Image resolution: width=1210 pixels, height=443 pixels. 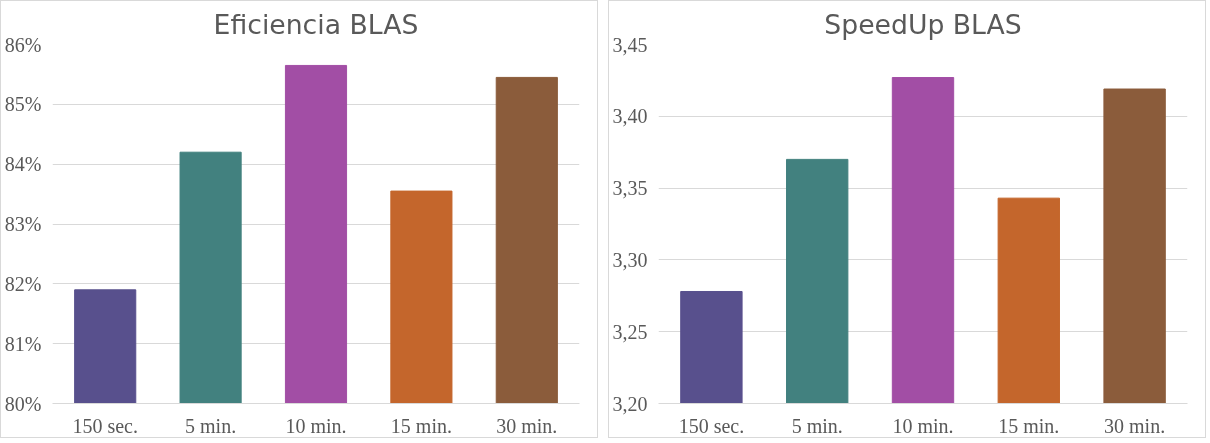 I want to click on y-tick-label: 81%, so click(x=23, y=343).